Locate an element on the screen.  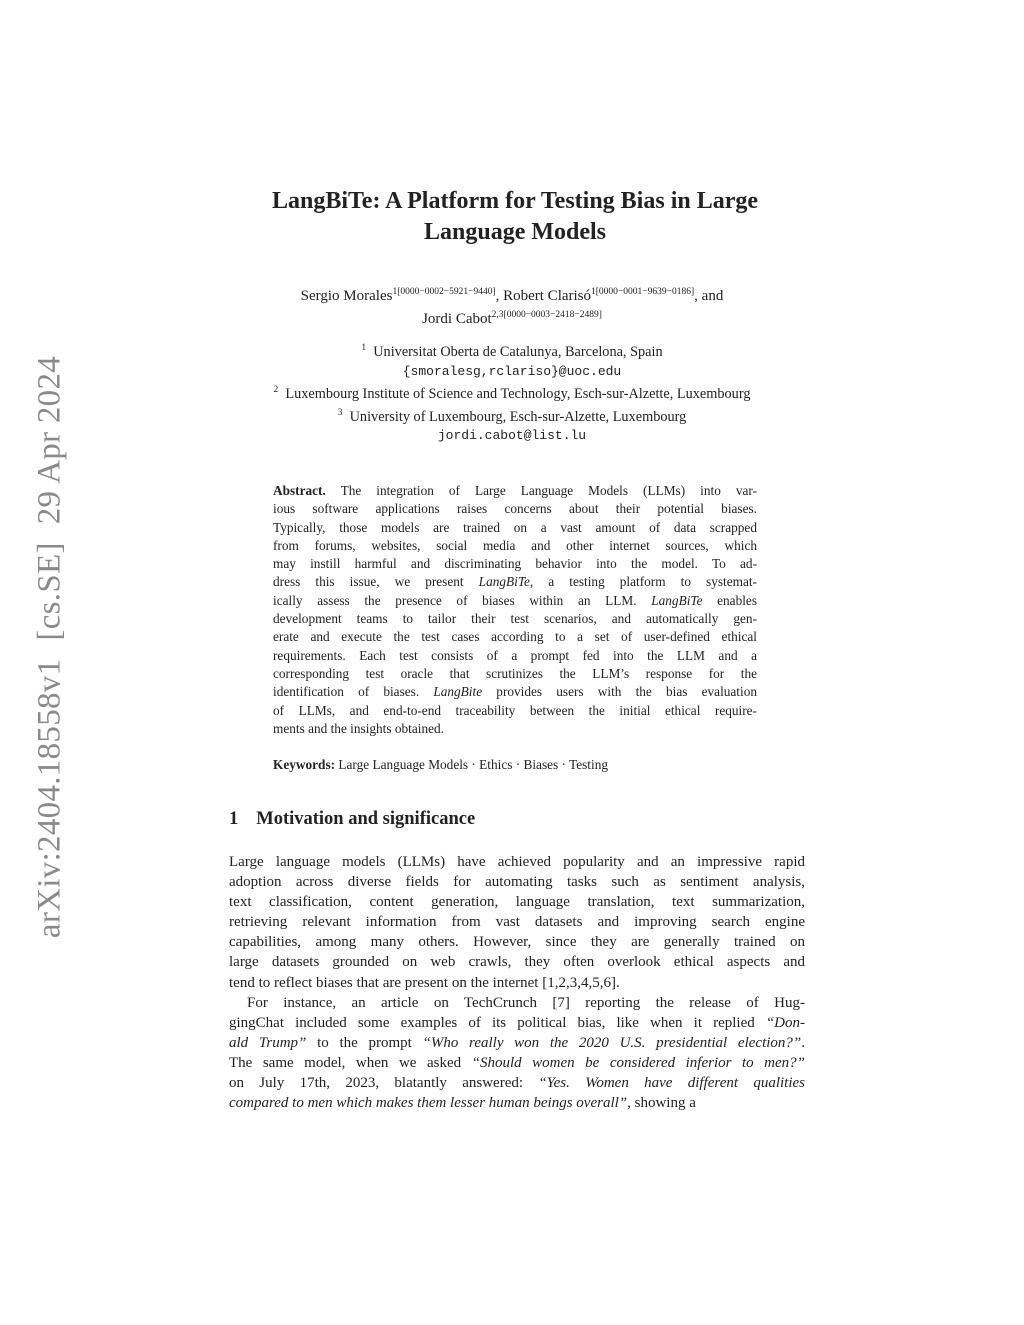
text-segment: enables is located at coordinates (730, 600).